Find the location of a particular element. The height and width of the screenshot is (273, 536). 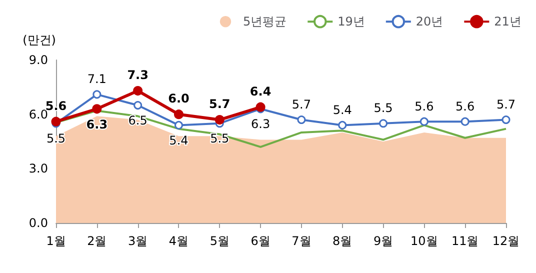

y-tick-label: 3.0 is located at coordinates (38, 169).